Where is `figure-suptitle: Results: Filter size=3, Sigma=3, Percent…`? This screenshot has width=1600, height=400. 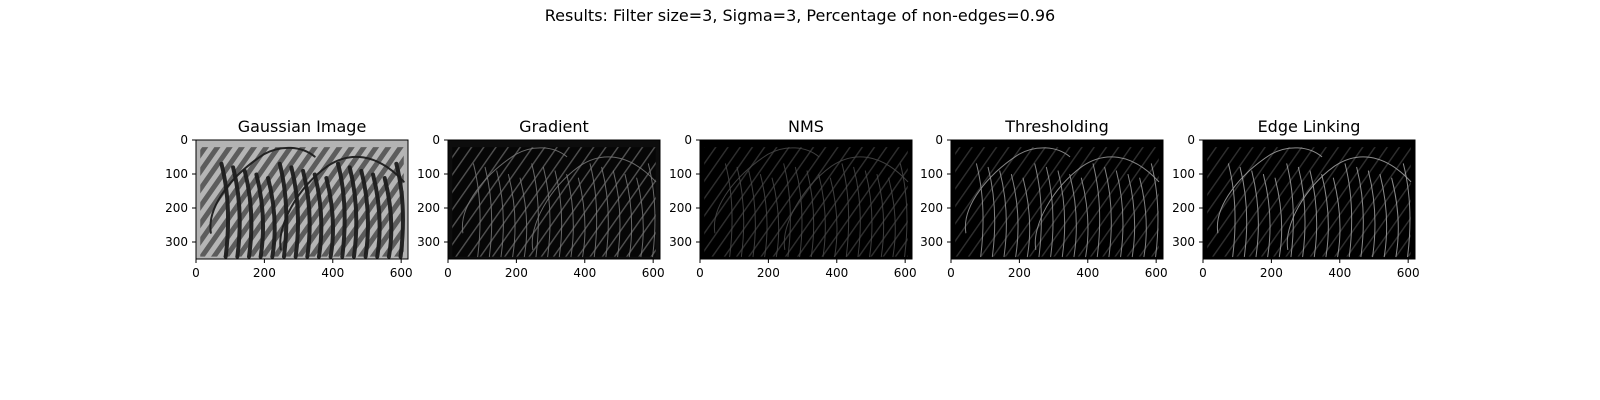
figure-suptitle: Results: Filter size=3, Sigma=3, Percent… is located at coordinates (800, 15).